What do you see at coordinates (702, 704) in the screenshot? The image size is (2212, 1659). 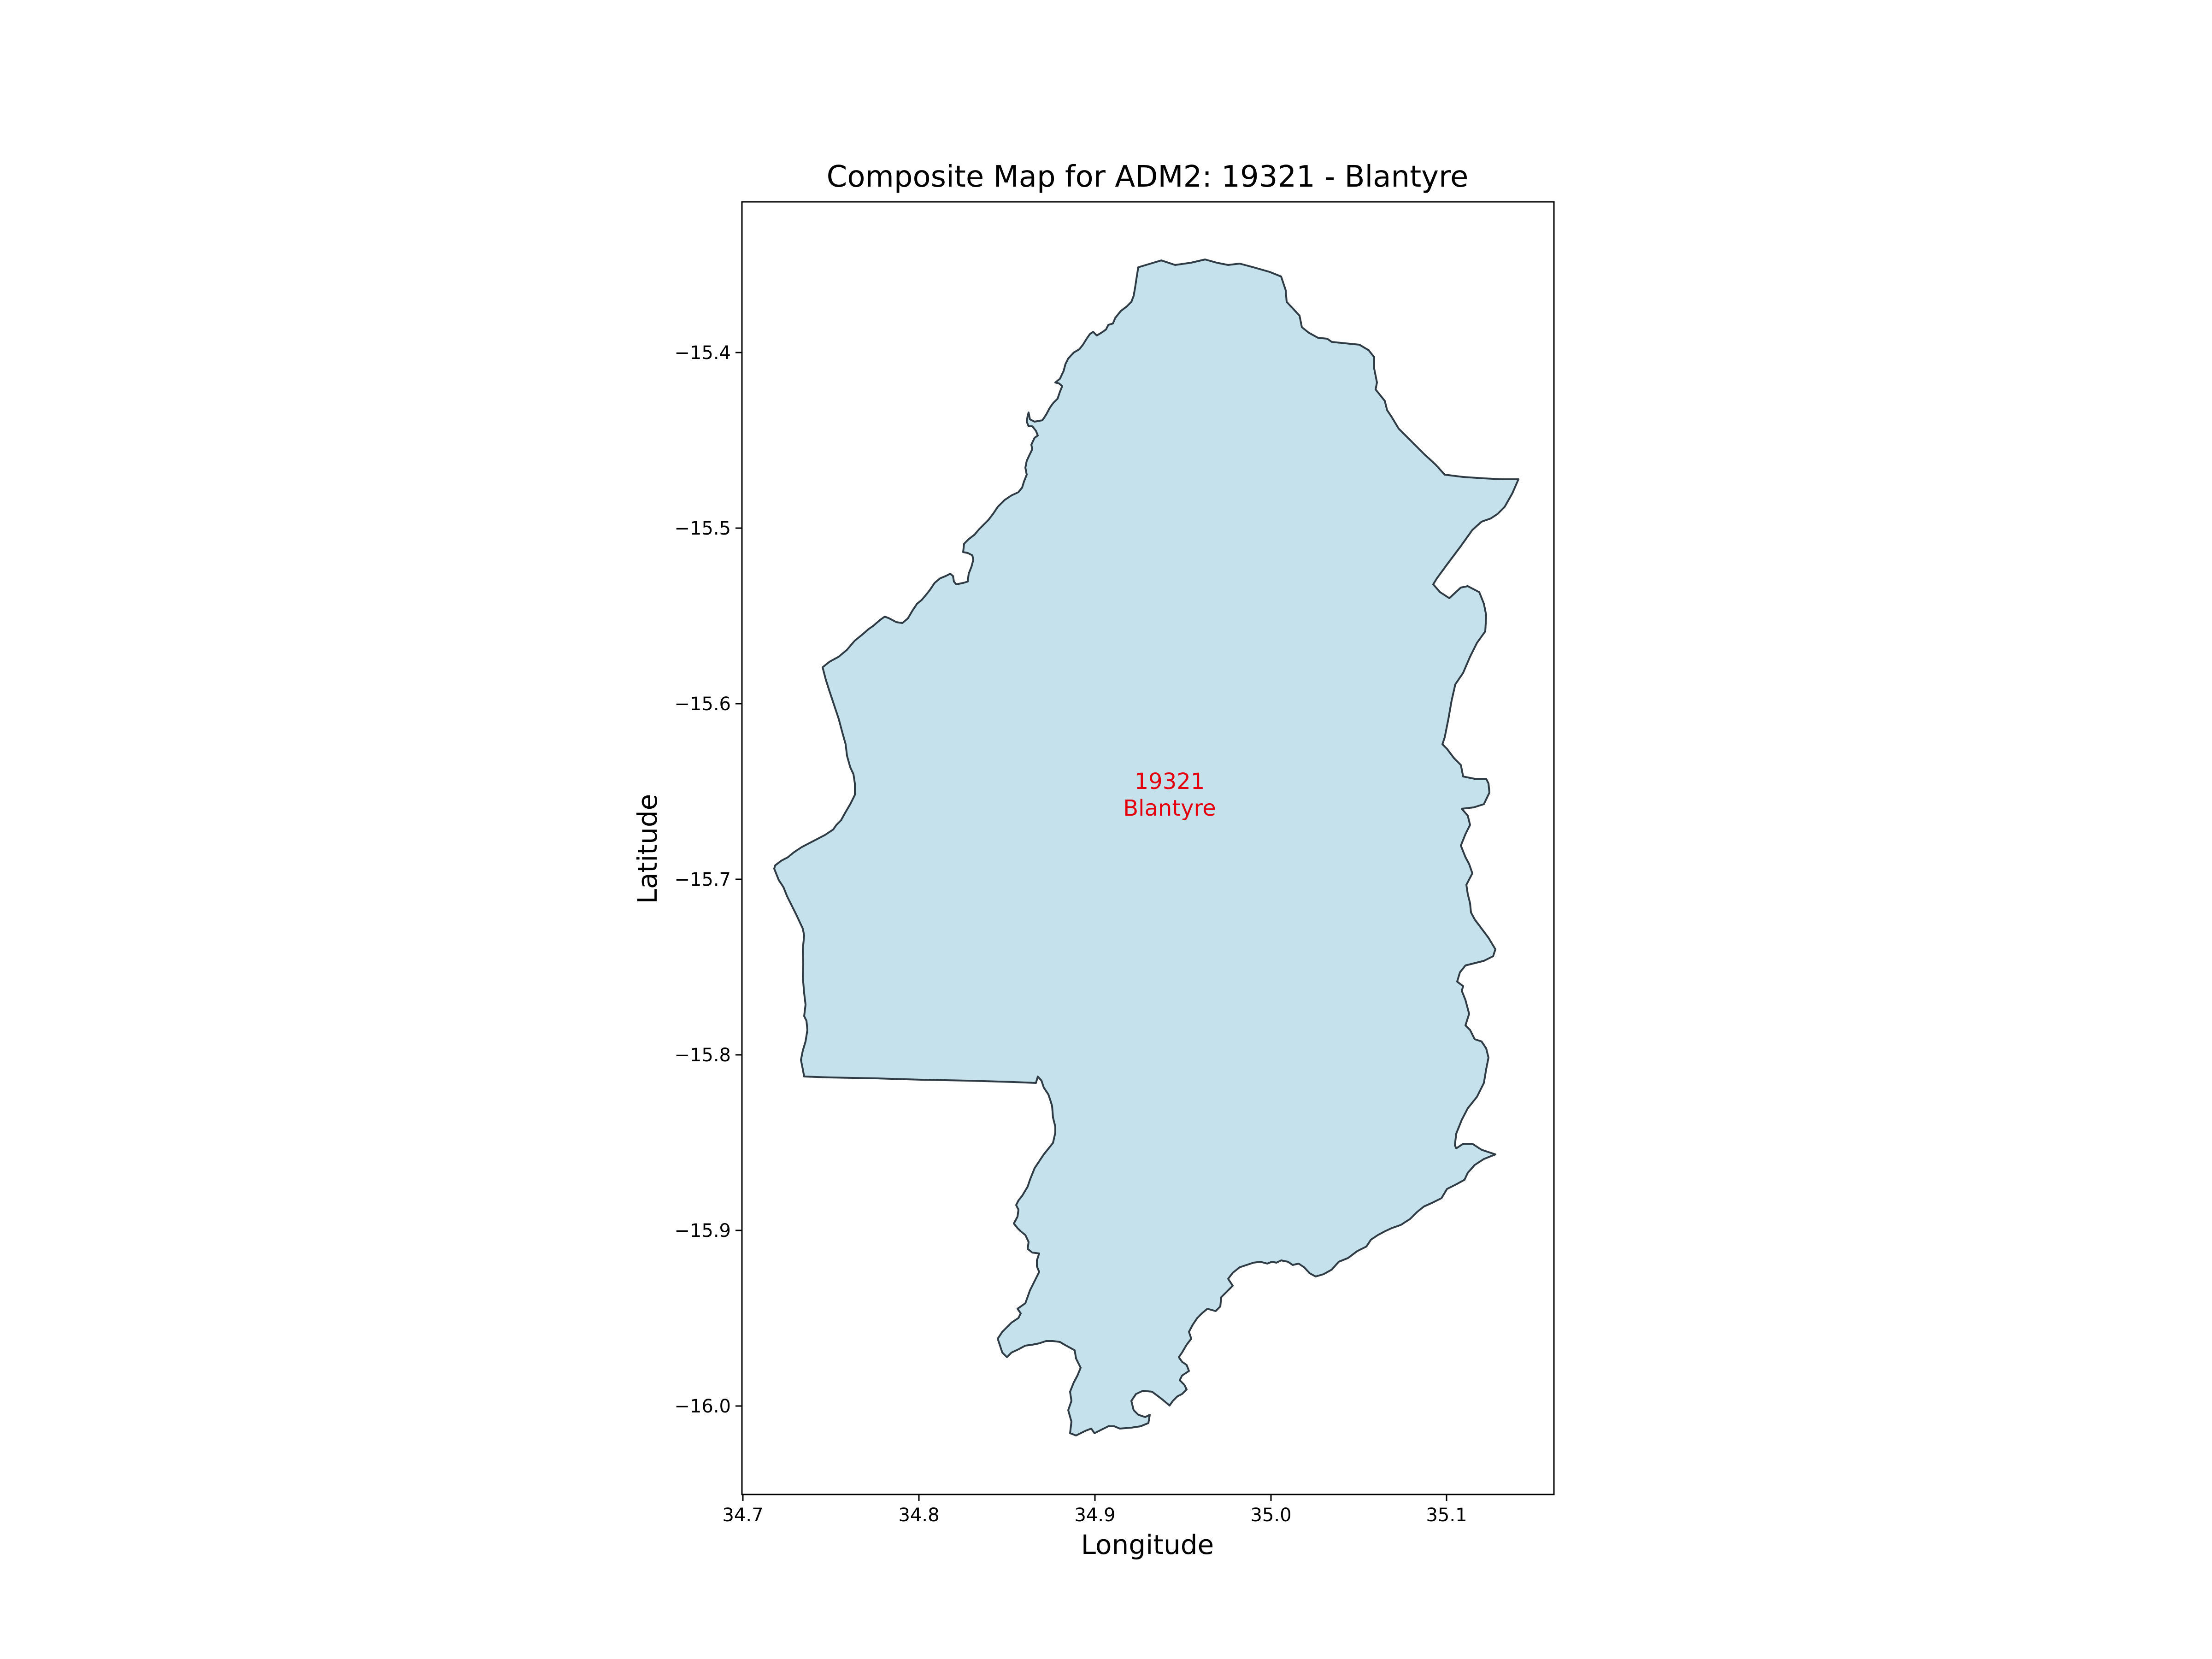 I see `y-tick-label: −15.6` at bounding box center [702, 704].